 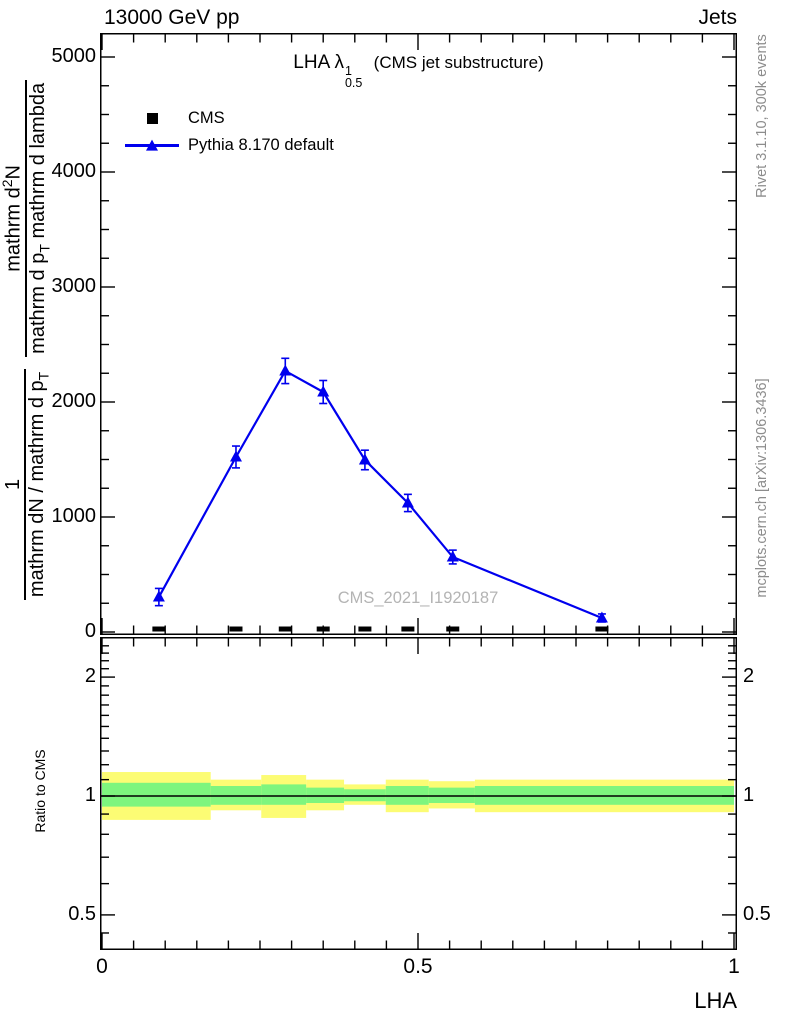 I want to click on main-y-tick-label: 2000, so click(x=74, y=401).